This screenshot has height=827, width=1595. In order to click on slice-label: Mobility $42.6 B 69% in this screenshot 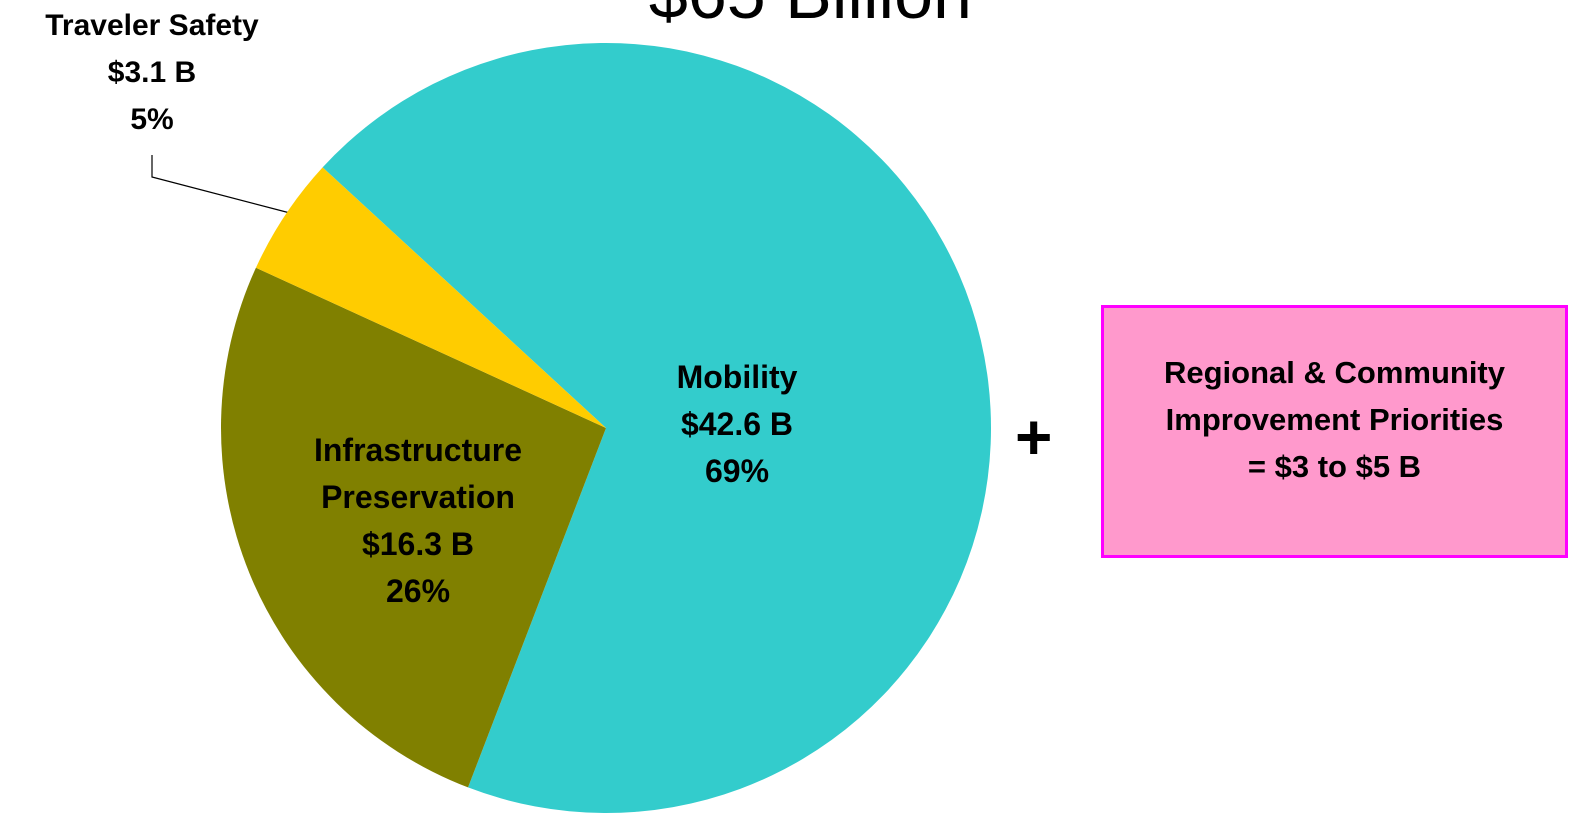, I will do `click(737, 424)`.